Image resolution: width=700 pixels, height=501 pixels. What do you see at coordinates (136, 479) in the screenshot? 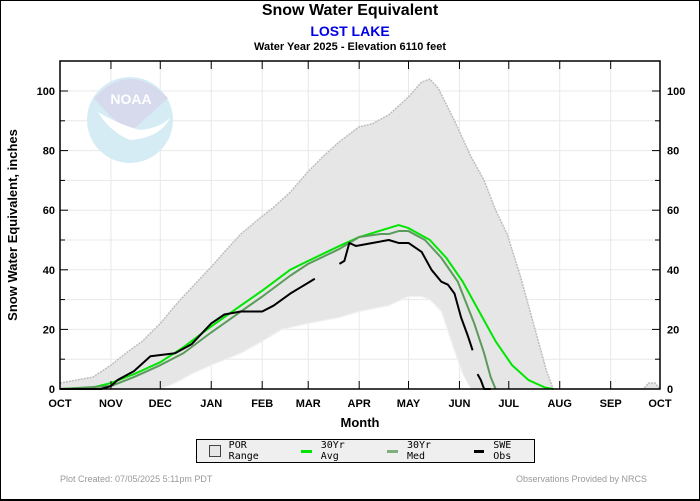
I see `plot-created: Plot Created: 07/05/2025 5:11pm PDT` at bounding box center [136, 479].